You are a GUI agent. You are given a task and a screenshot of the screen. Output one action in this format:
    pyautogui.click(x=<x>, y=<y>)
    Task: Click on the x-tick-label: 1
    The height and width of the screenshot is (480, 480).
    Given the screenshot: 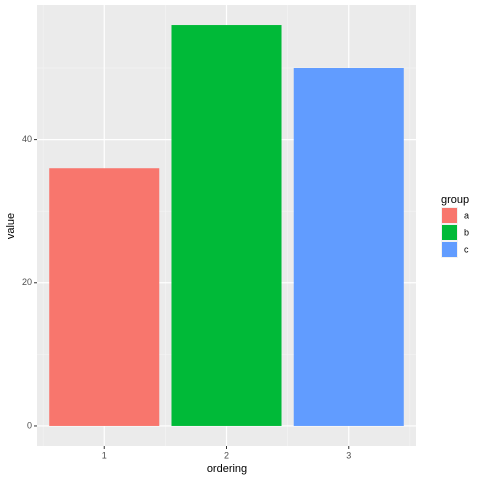 What is the action you would take?
    pyautogui.click(x=104, y=455)
    